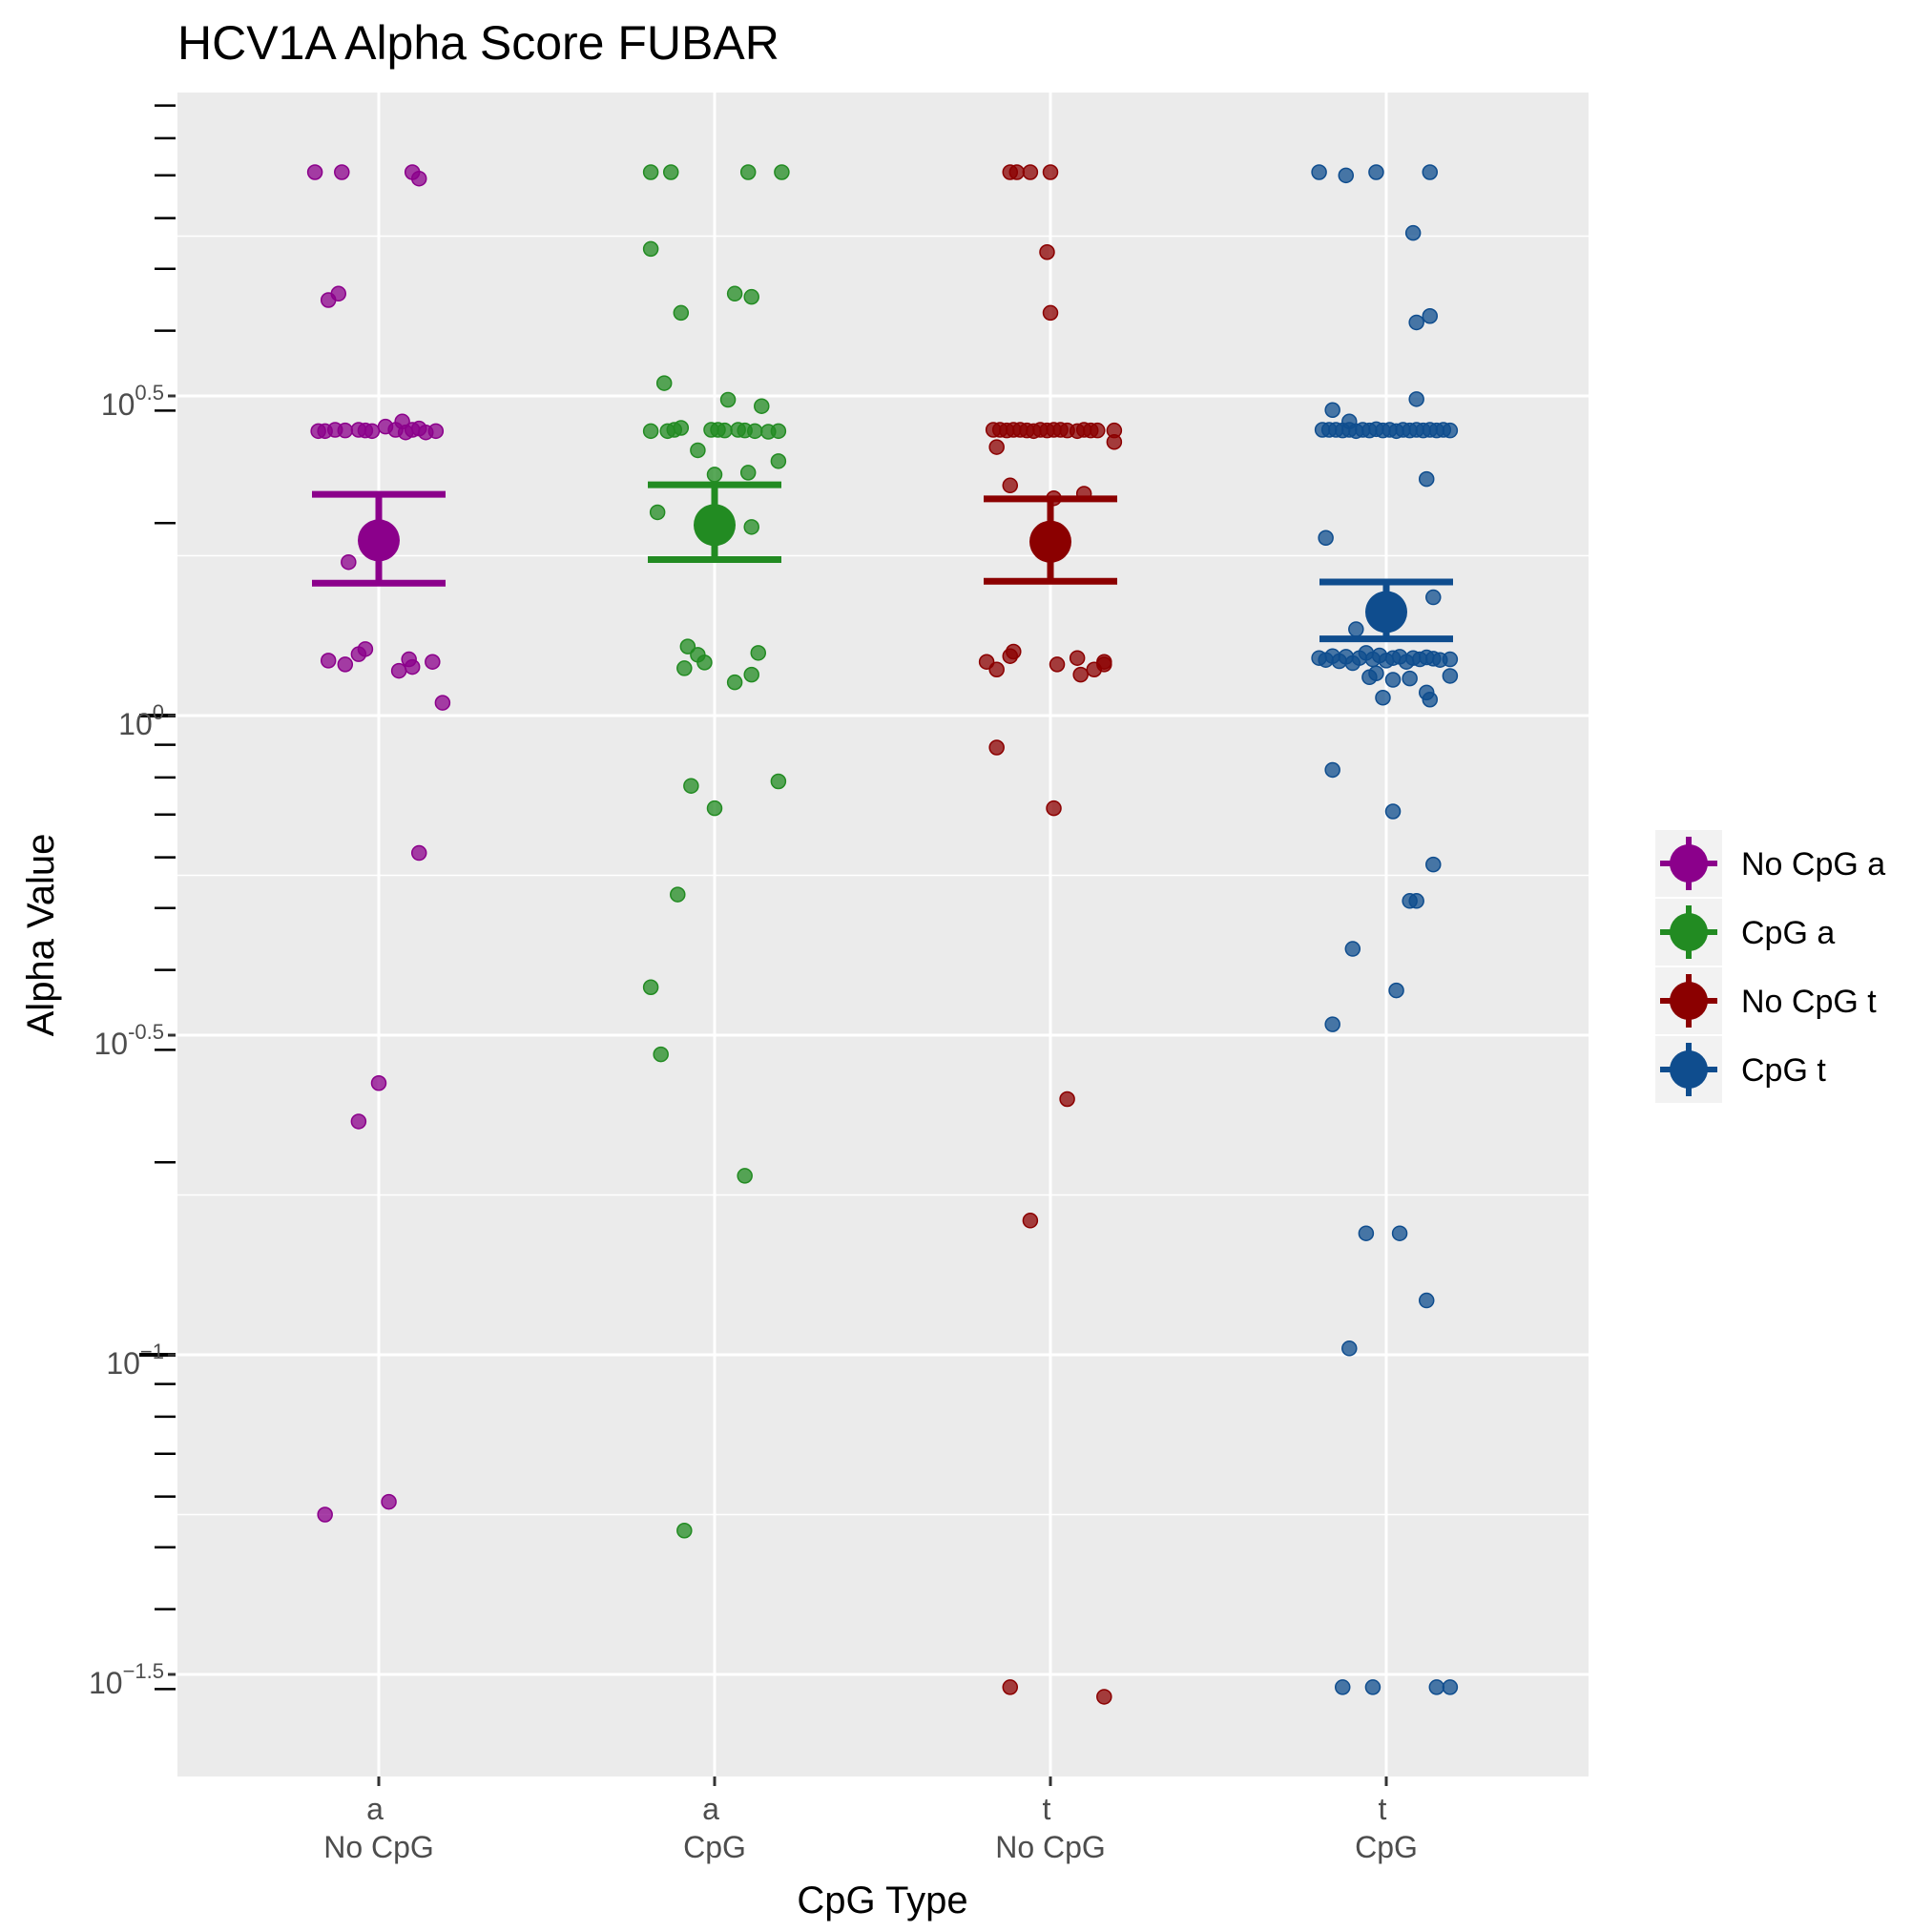 This screenshot has height=1932, width=1932. I want to click on legend: No CpG a CpG a No CpG t CpG t, so click(1770, 966).